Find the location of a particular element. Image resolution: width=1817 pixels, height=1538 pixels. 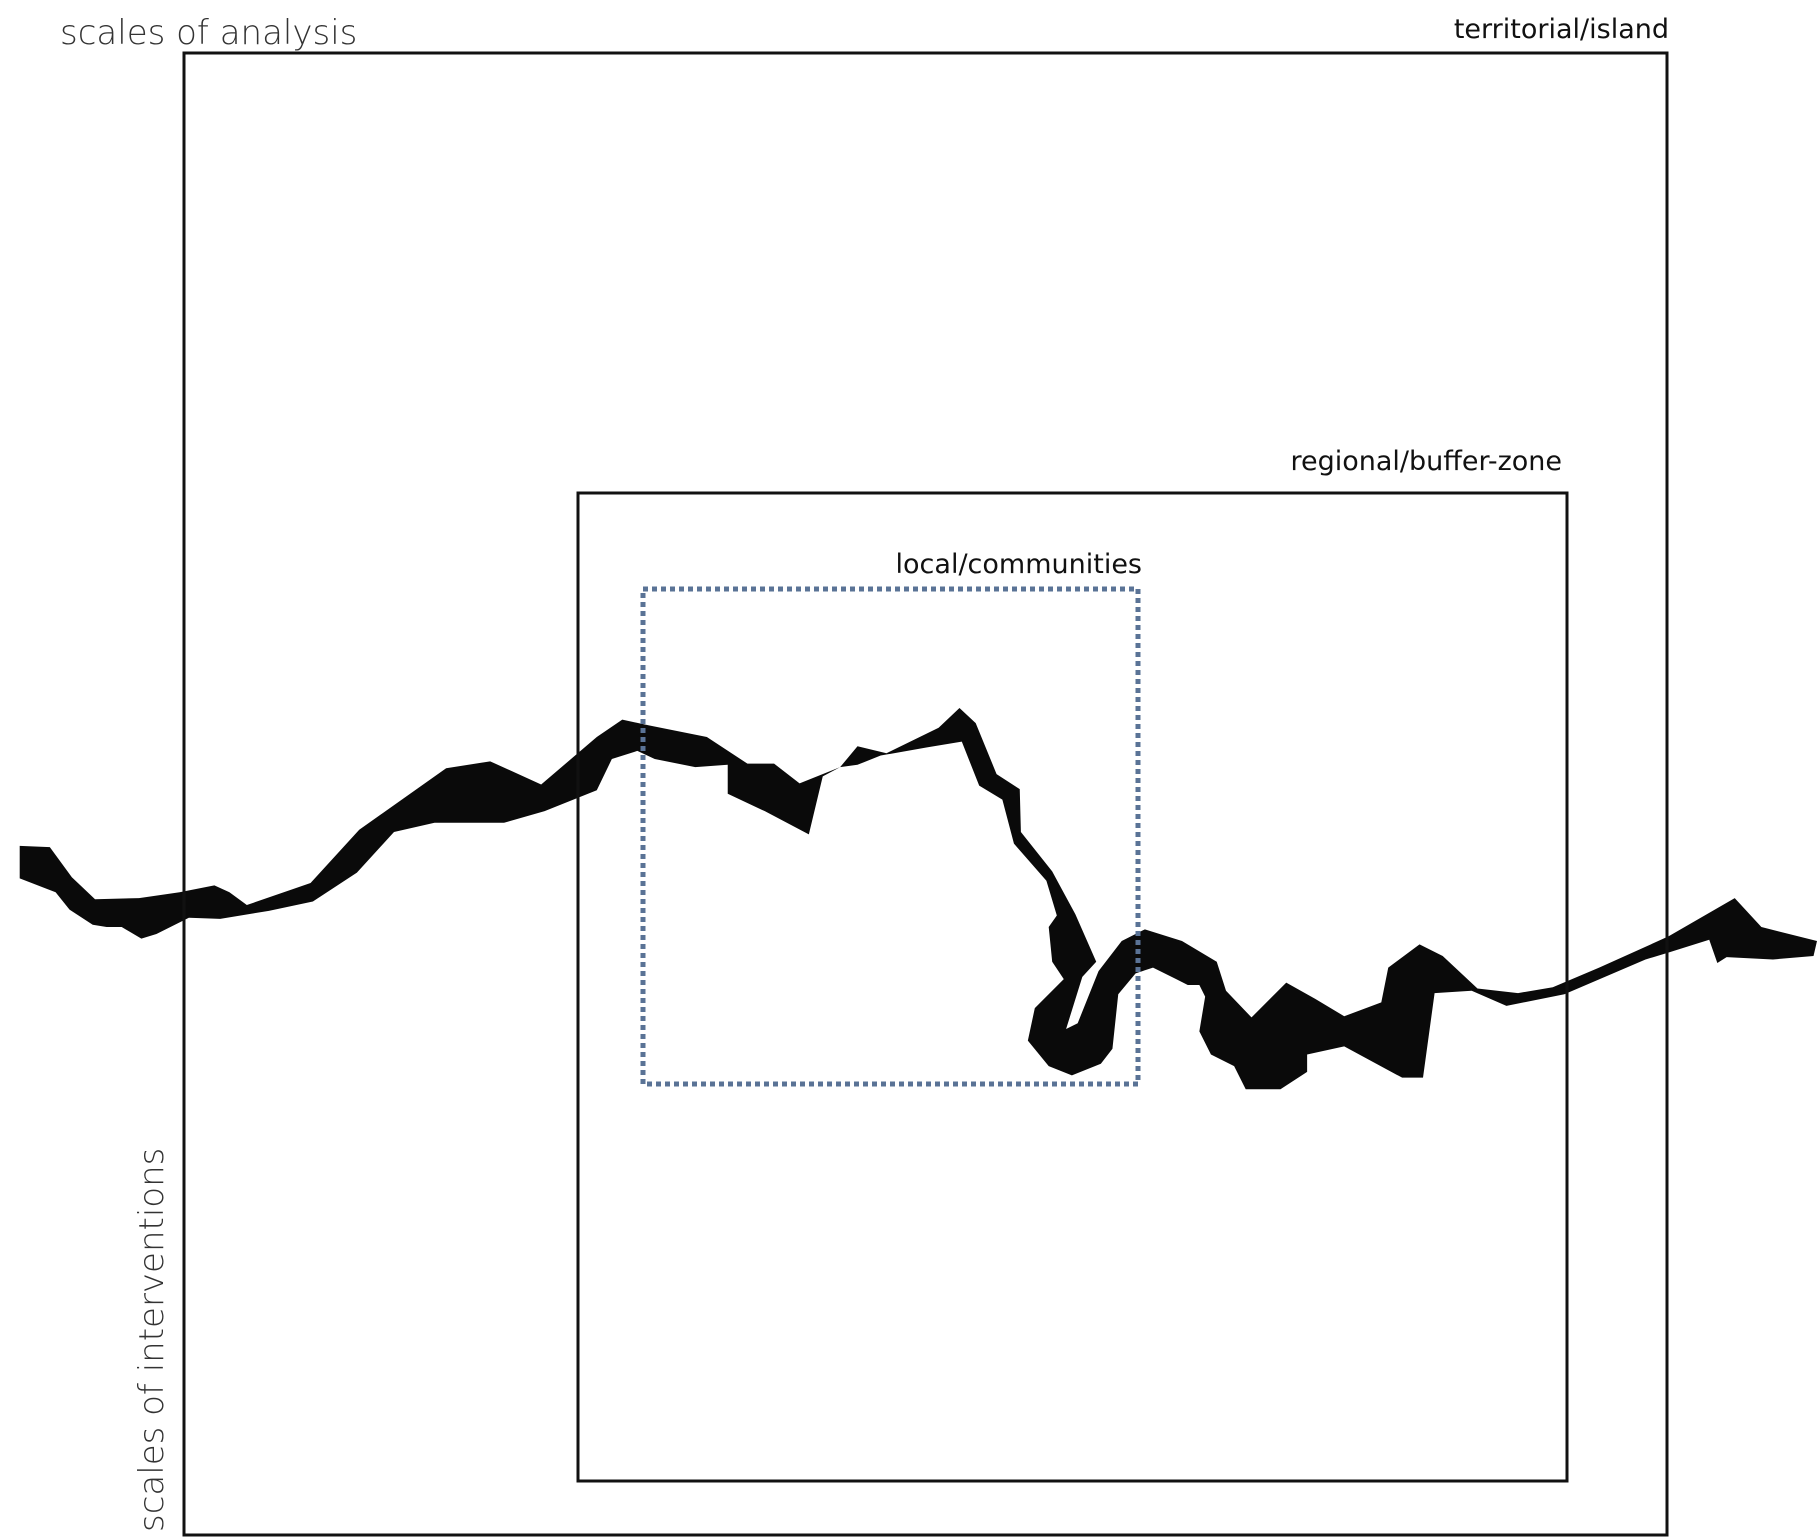

scale-label: regional/buffer-zone is located at coordinates (1426, 461).